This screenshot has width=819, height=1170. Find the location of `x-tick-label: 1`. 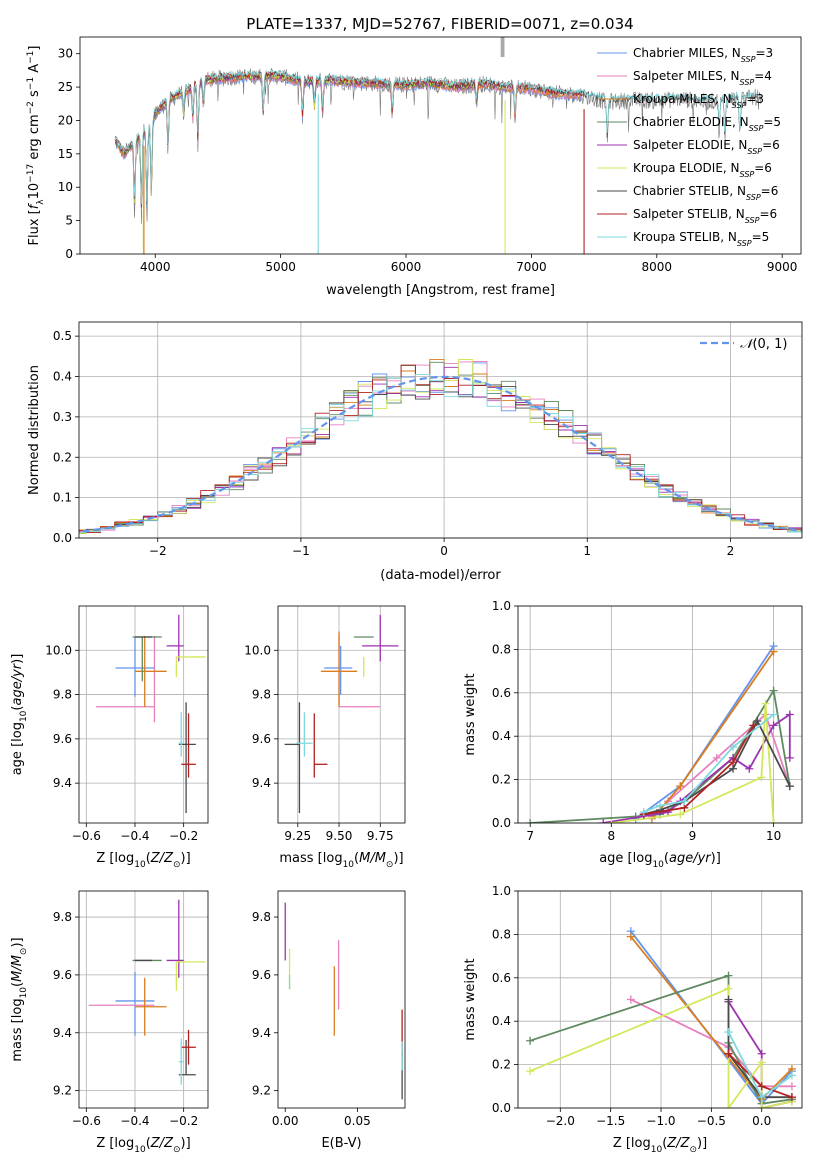

x-tick-label: 1 is located at coordinates (587, 551).